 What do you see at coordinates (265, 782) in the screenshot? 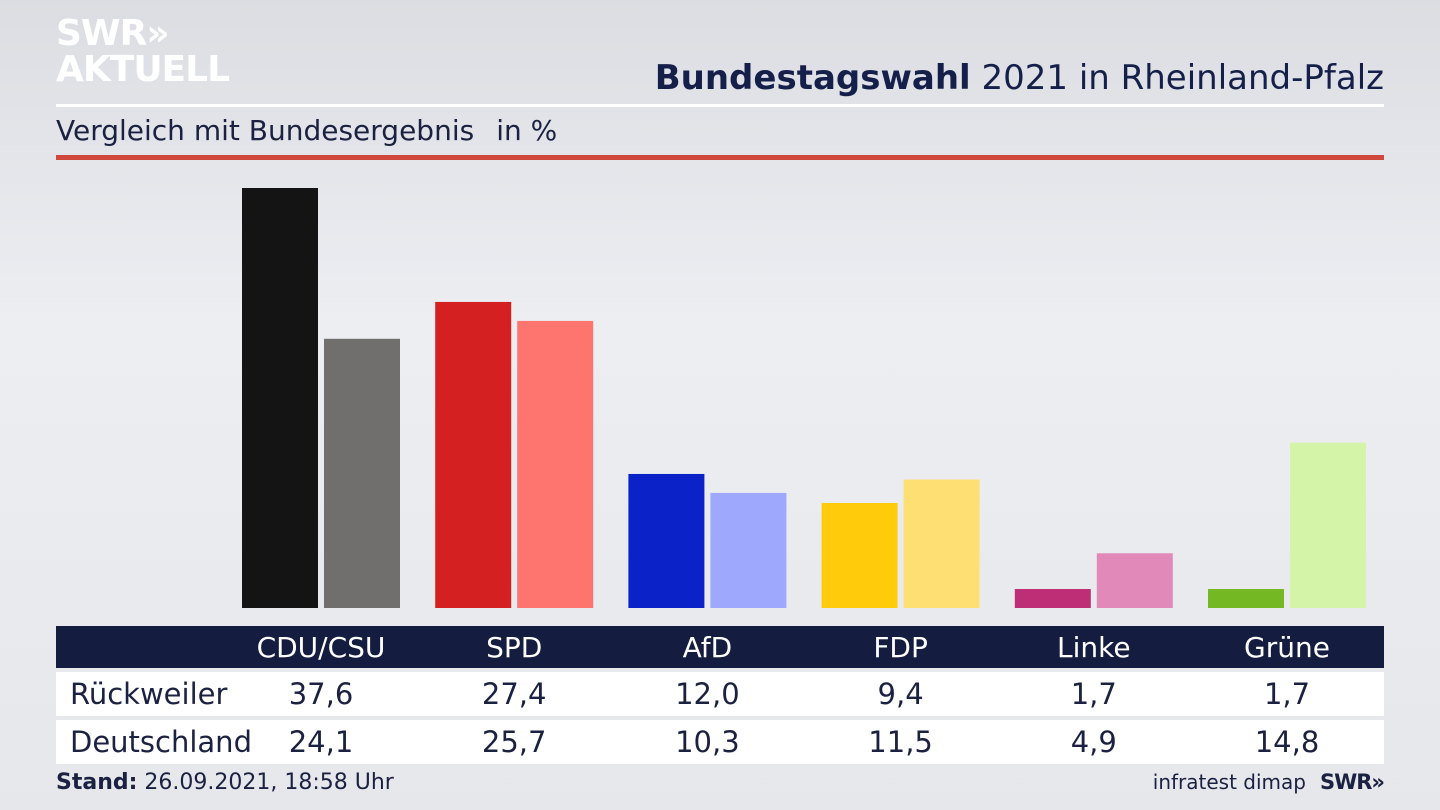
I see `stand-value: 26.09.2021, 18:58 Uhr` at bounding box center [265, 782].